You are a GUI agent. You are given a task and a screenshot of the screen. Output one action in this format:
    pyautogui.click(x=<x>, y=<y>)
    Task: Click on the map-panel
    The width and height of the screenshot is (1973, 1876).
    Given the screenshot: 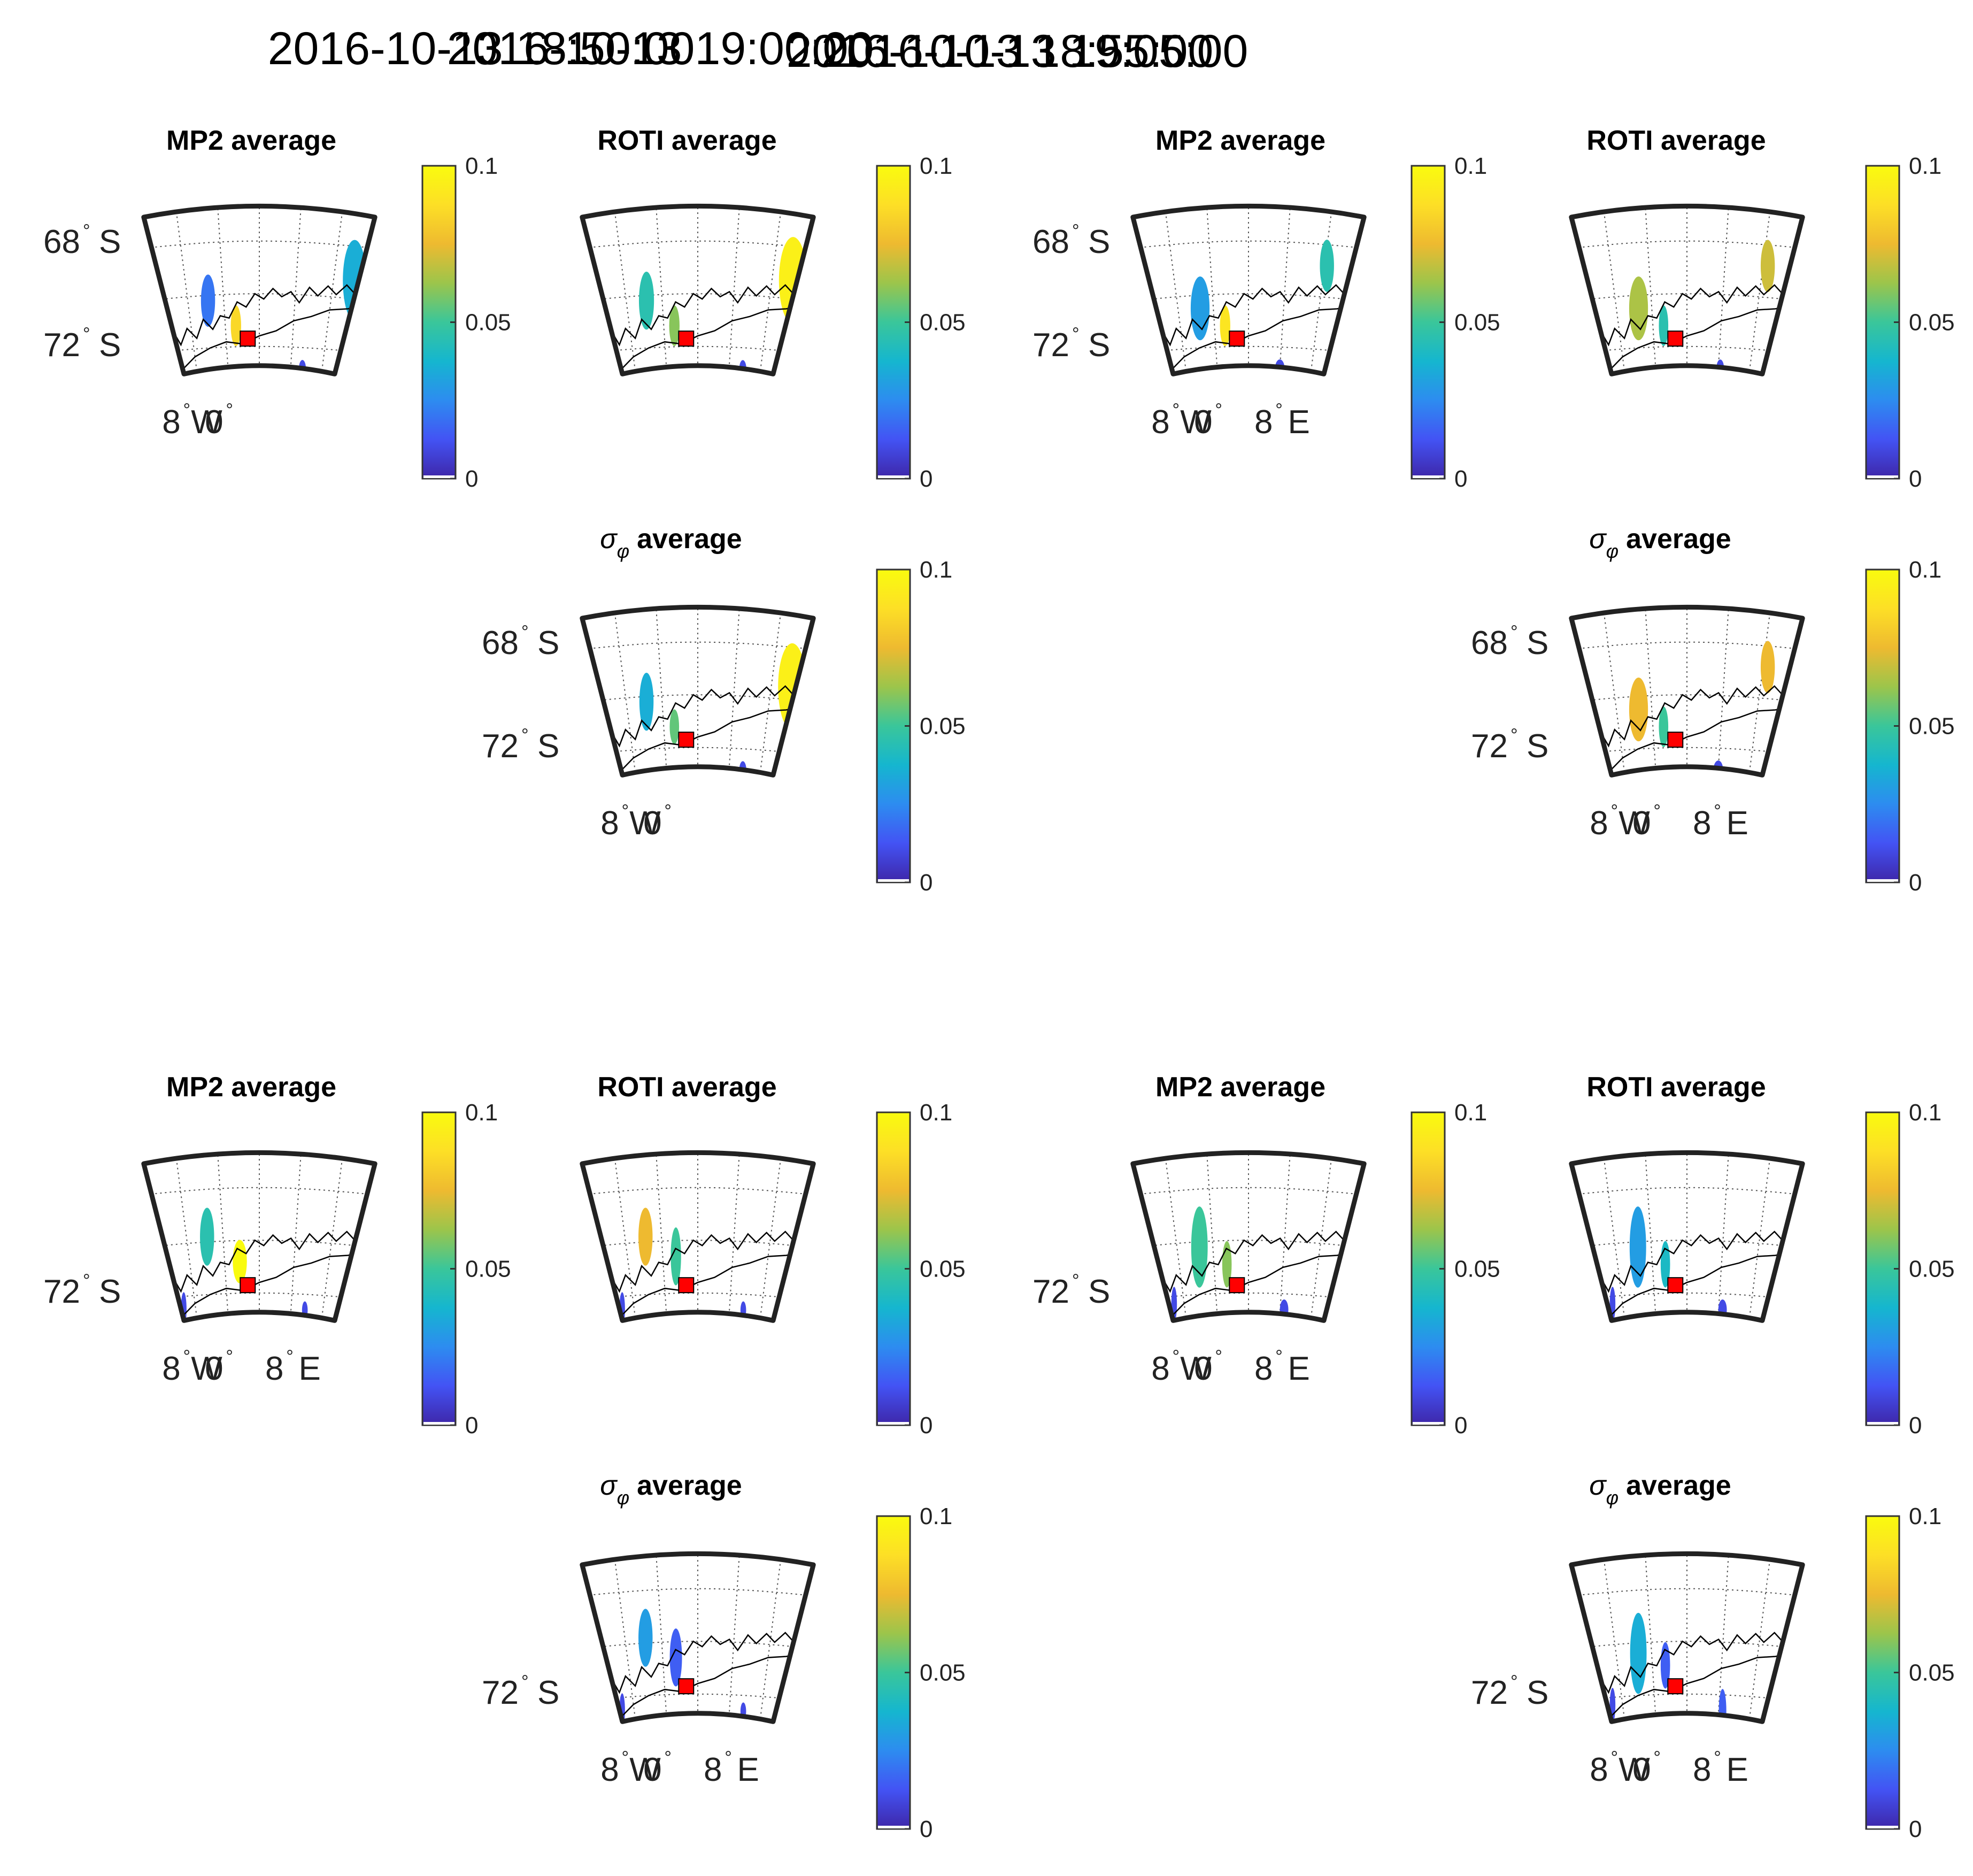 What is the action you would take?
    pyautogui.click(x=698, y=1637)
    